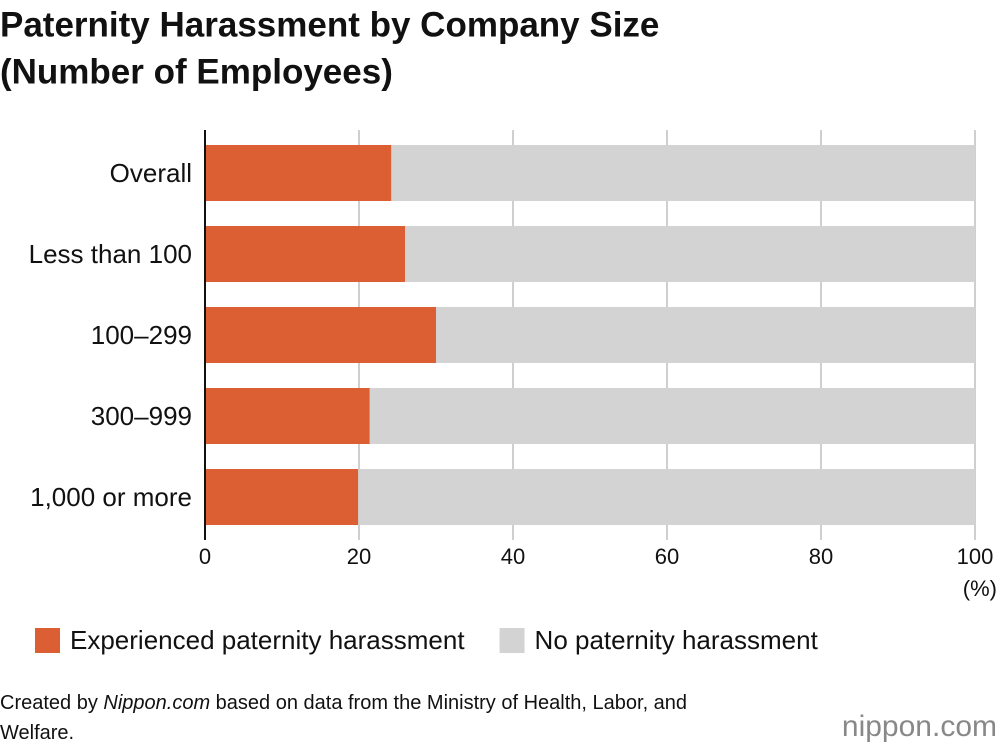  I want to click on chart-title: Paternity Harassment by Company Size, so click(329, 24).